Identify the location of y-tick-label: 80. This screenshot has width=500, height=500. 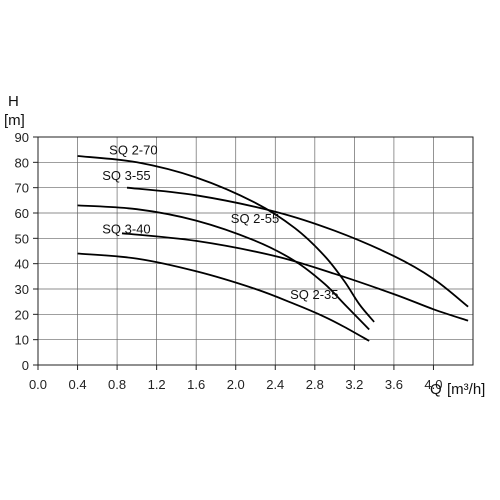
(22, 162).